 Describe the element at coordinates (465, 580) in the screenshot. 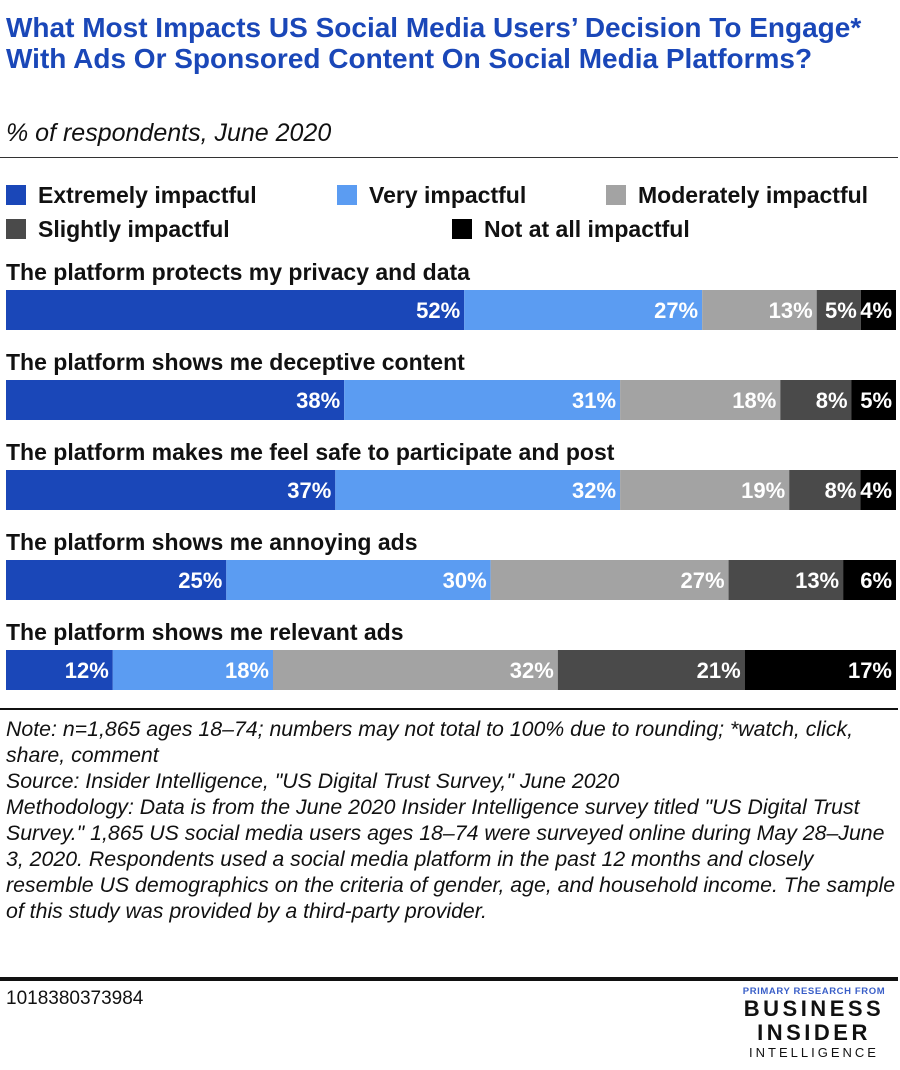

I see `data-label: 30%` at that location.